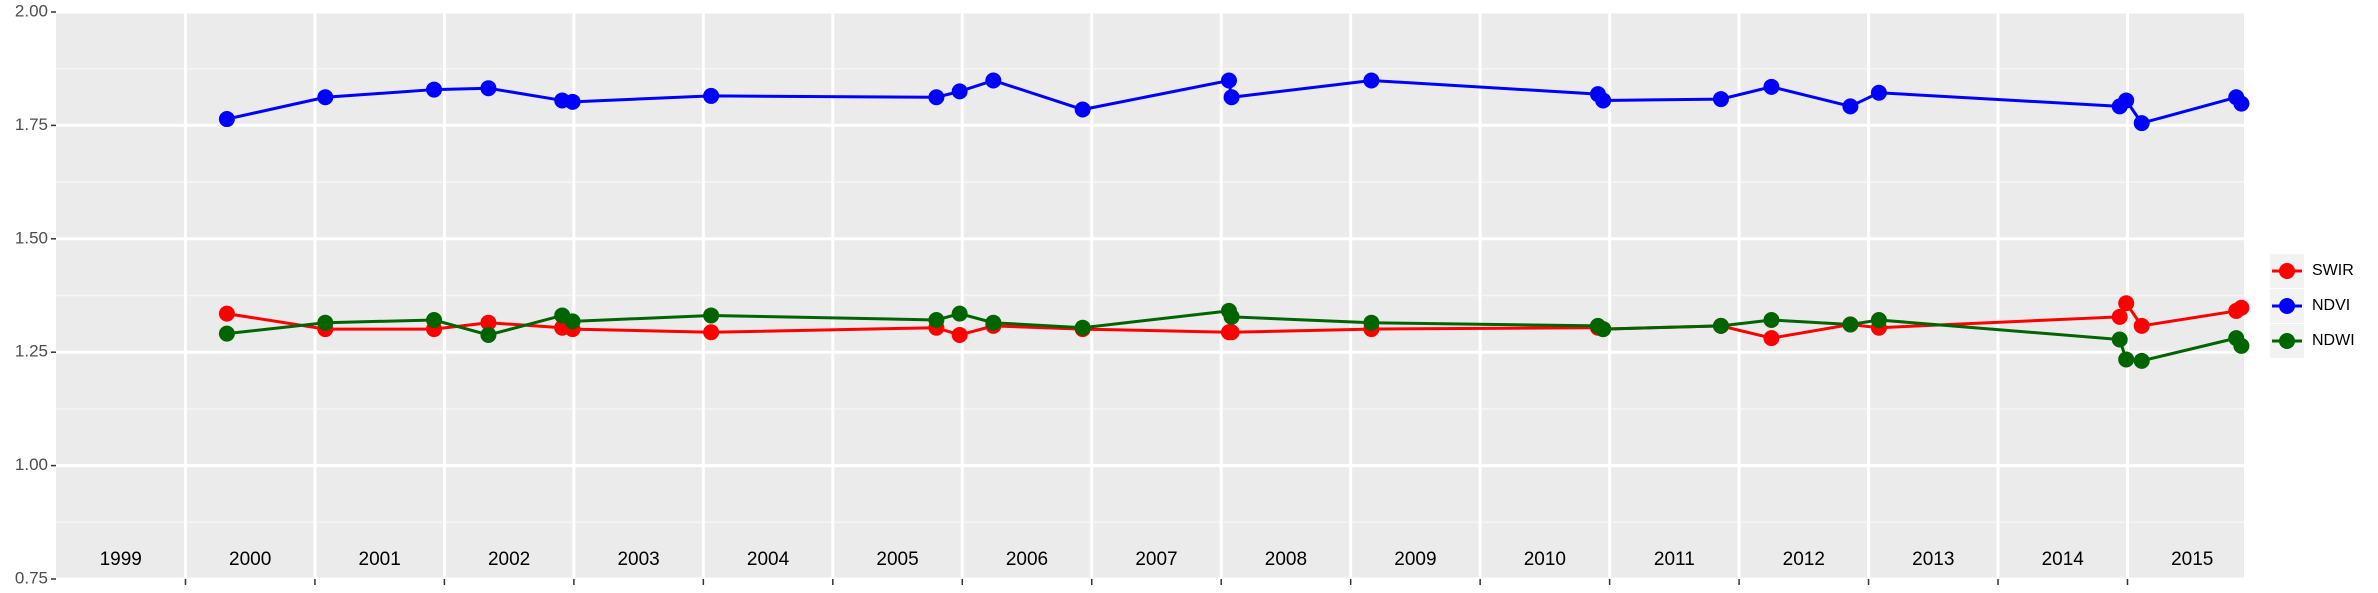 This screenshot has width=2378, height=593. What do you see at coordinates (31, 464) in the screenshot?
I see `y-tick-label: 1.00` at bounding box center [31, 464].